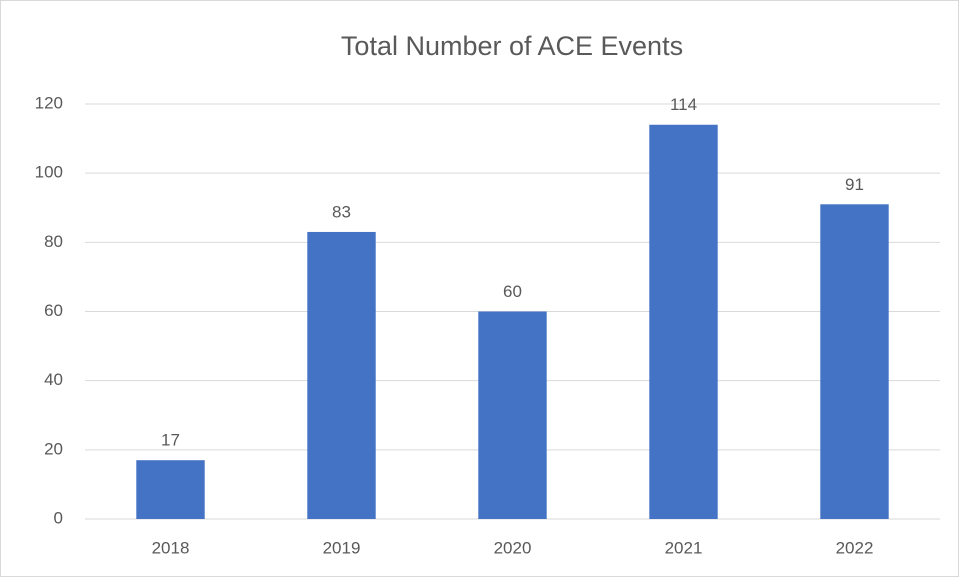  I want to click on data-label: 91, so click(854, 184).